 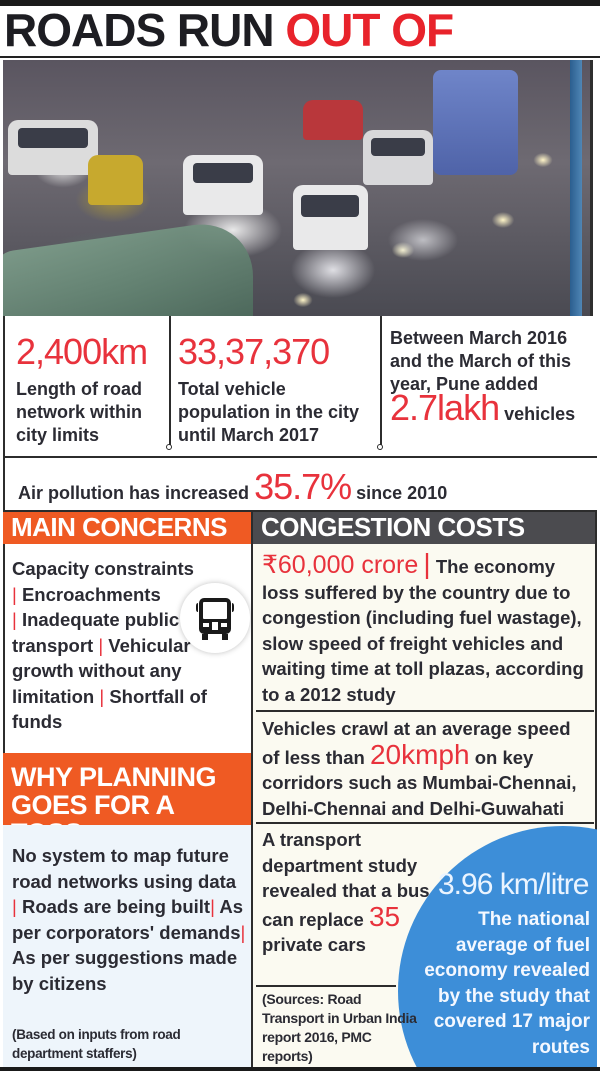 What do you see at coordinates (109, 709) in the screenshot?
I see `concern-item: Shortfall of funds` at bounding box center [109, 709].